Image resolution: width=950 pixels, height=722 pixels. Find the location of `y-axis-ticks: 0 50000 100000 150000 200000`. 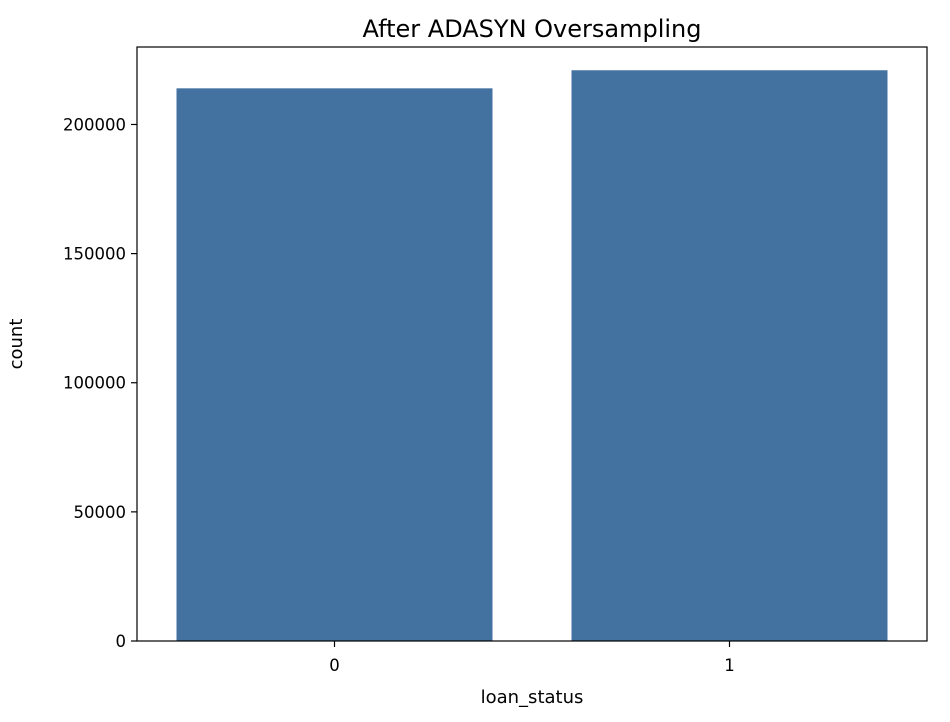

y-axis-ticks: 0 50000 100000 150000 200000 is located at coordinates (100, 383).